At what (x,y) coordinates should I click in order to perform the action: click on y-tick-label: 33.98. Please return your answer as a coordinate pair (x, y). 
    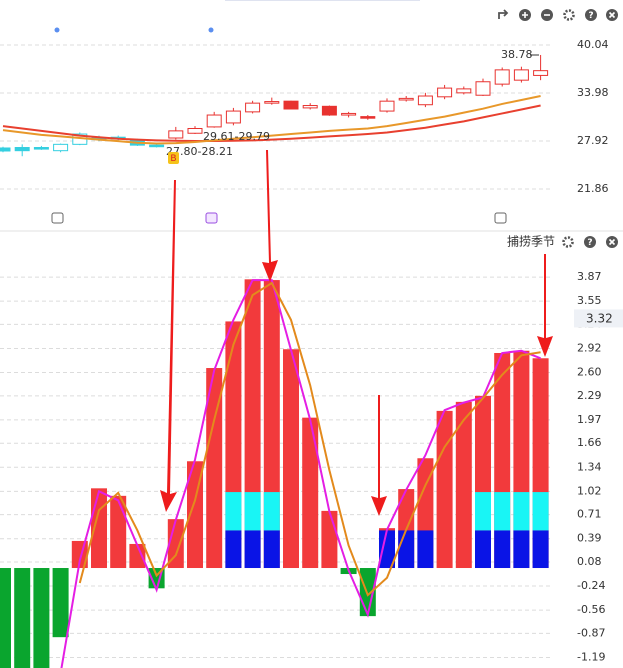
    Looking at the image, I should click on (593, 92).